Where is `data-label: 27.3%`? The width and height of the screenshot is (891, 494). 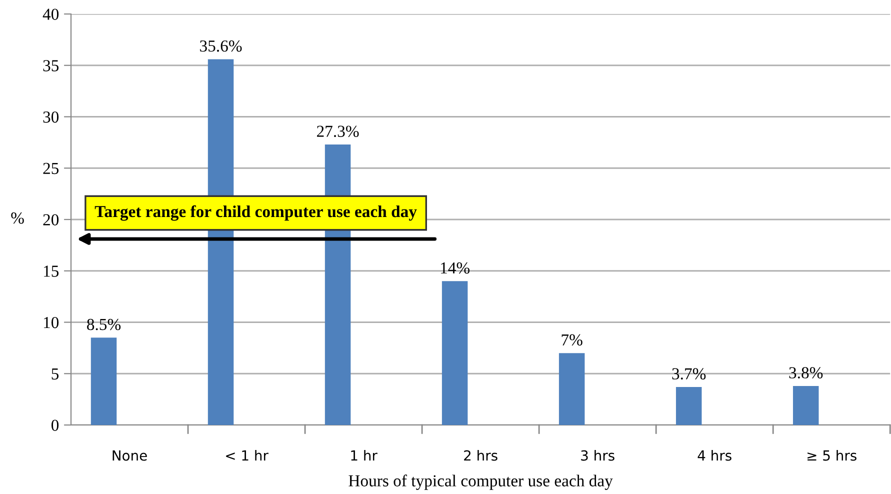 data-label: 27.3% is located at coordinates (338, 132).